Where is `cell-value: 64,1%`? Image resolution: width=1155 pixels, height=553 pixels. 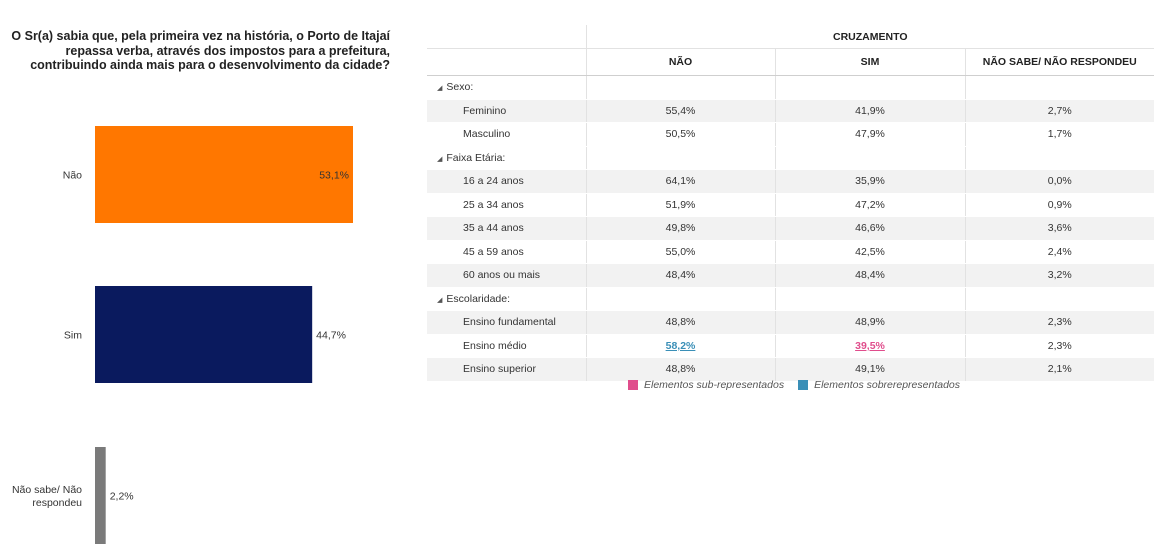
cell-value: 64,1% is located at coordinates (680, 181).